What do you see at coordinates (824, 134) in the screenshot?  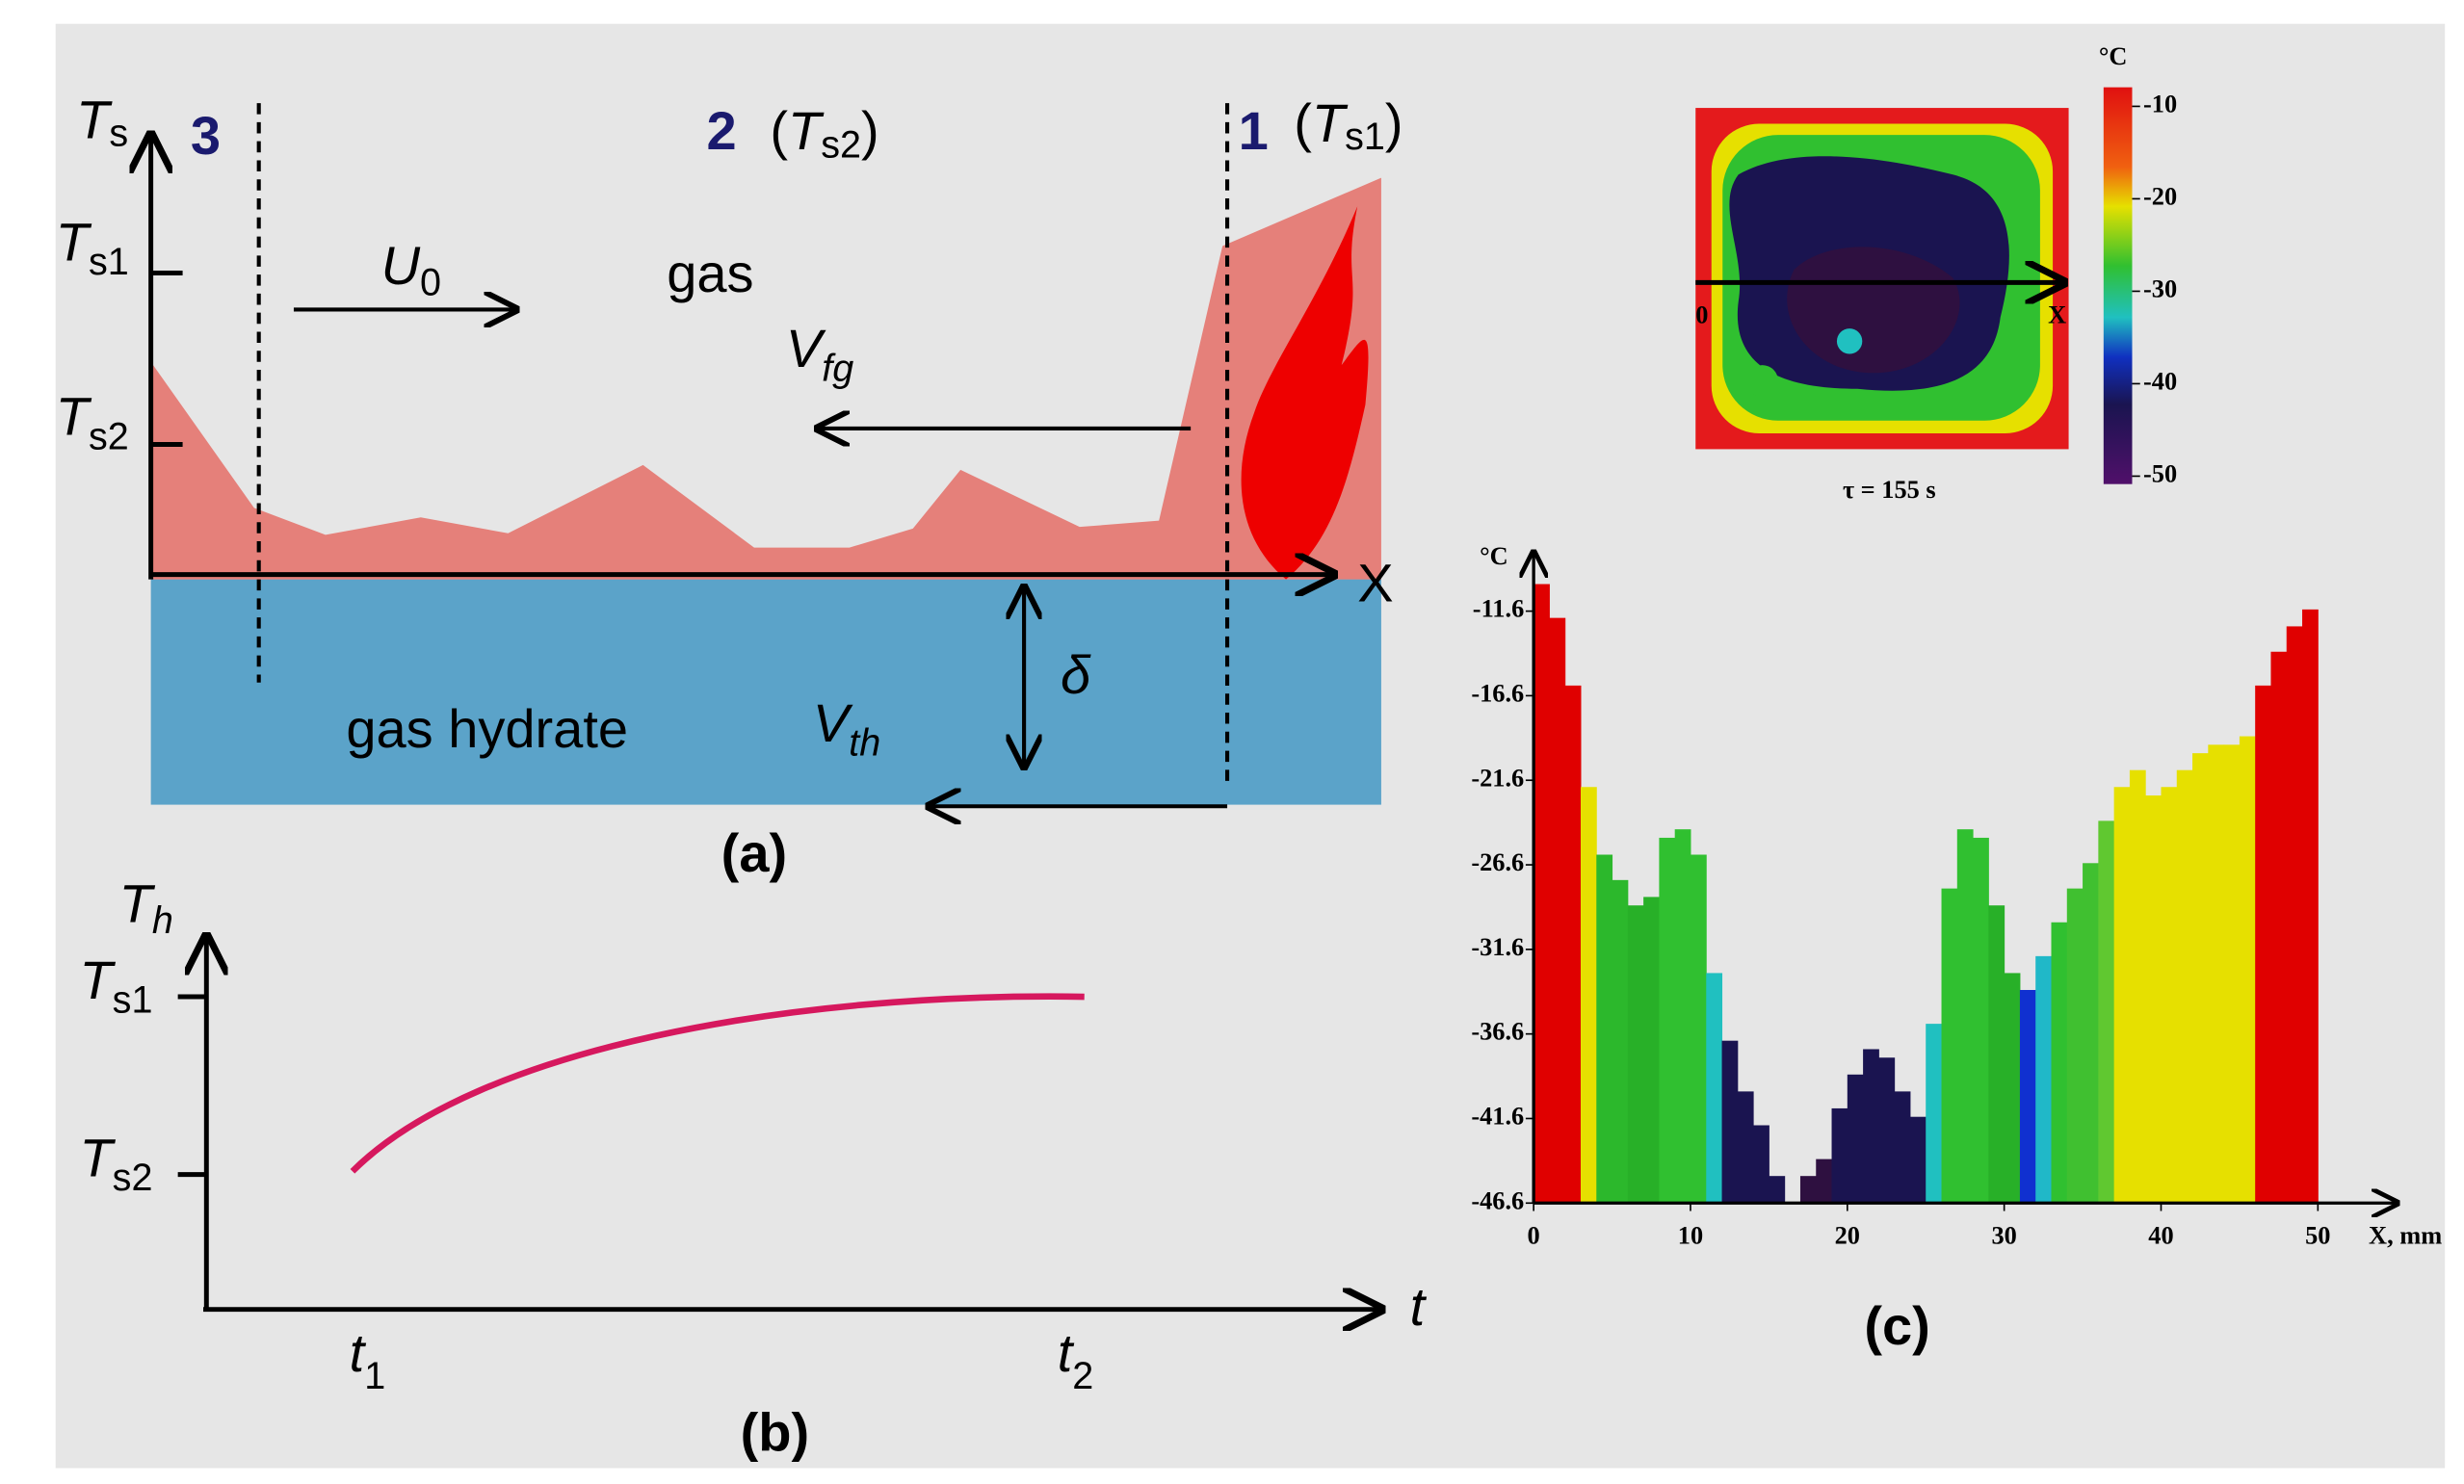 I see `label: (Ts2)` at bounding box center [824, 134].